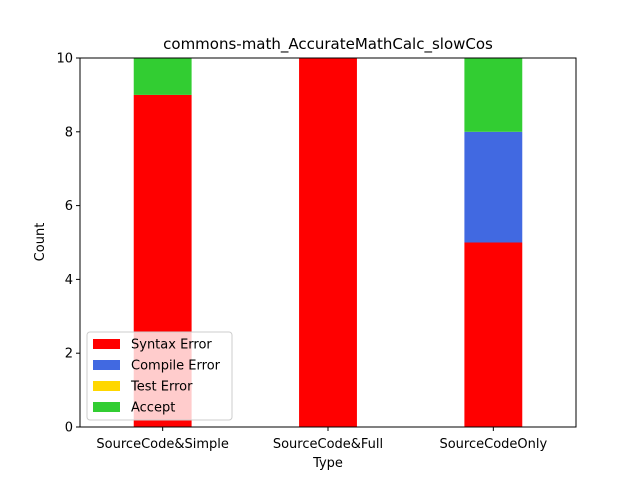 This screenshot has height=480, width=640. I want to click on legend-label: Compile Error, so click(176, 366).